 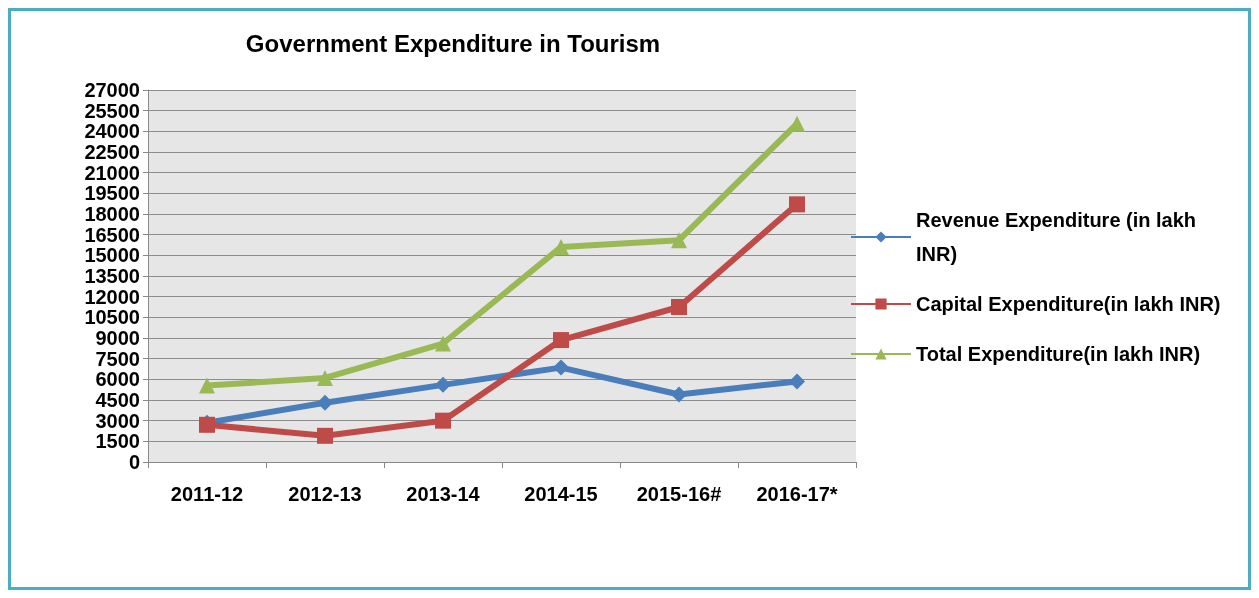 I want to click on y-tick-label: 18000, so click(x=112, y=214).